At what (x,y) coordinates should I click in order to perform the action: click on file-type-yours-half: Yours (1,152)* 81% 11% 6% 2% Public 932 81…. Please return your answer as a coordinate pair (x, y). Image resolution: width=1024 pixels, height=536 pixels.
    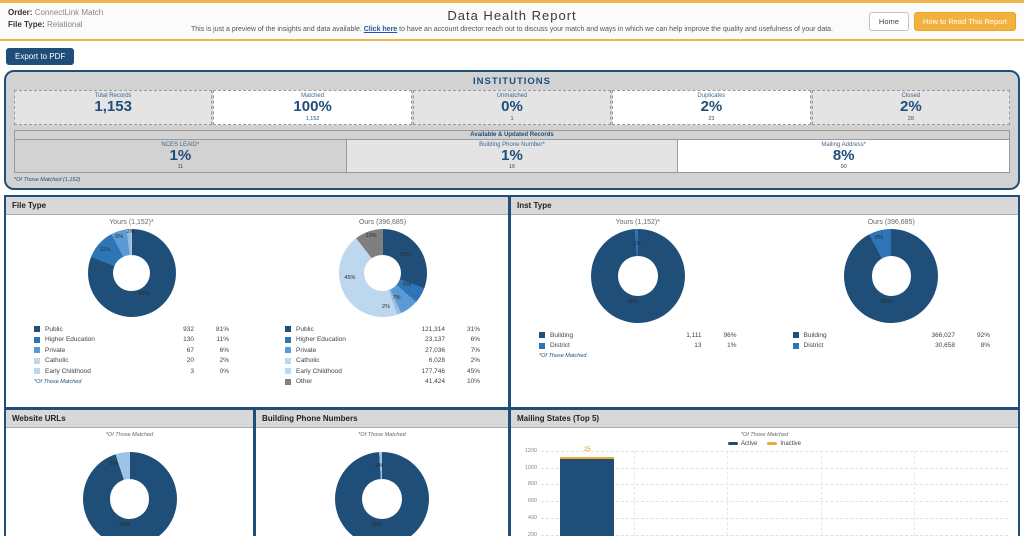
    Looking at the image, I should click on (131, 311).